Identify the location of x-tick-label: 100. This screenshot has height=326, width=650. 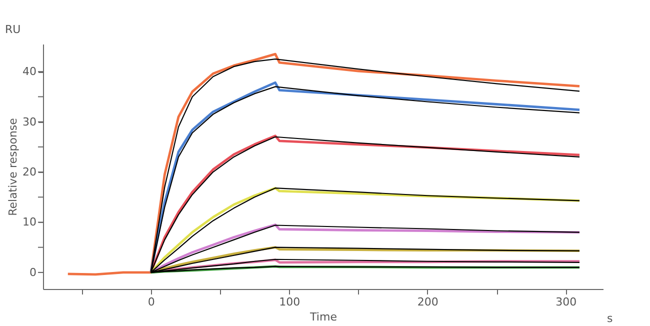
(289, 302).